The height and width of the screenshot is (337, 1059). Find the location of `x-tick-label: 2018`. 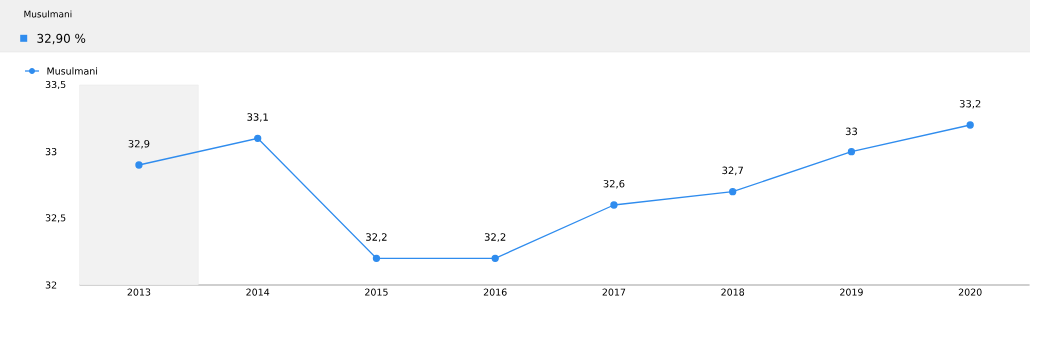

x-tick-label: 2018 is located at coordinates (733, 292).